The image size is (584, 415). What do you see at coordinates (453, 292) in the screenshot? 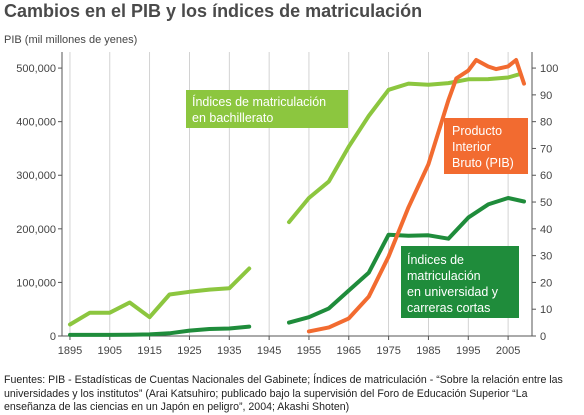
I see `callout-label-universidad: en universidad y` at bounding box center [453, 292].